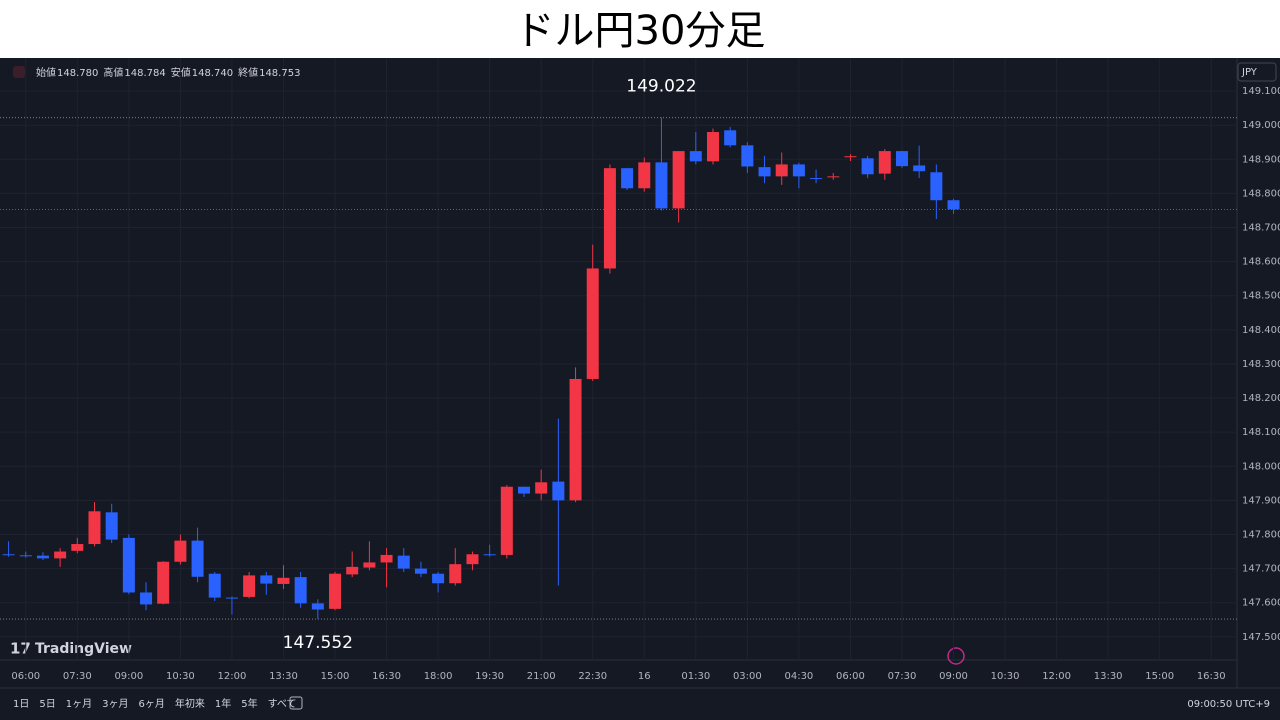 The width and height of the screenshot is (1280, 720). I want to click on y-tick-label: 148.500, so click(1261, 296).